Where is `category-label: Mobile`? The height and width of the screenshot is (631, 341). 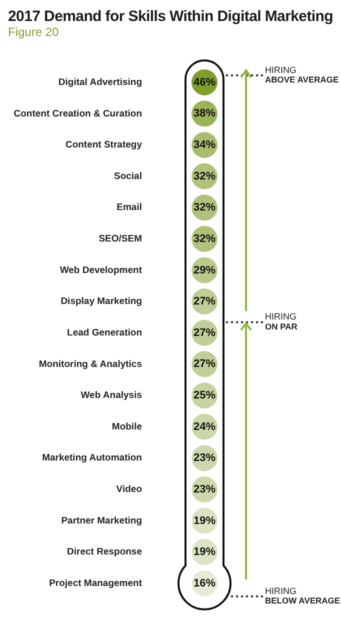 category-label: Mobile is located at coordinates (127, 426).